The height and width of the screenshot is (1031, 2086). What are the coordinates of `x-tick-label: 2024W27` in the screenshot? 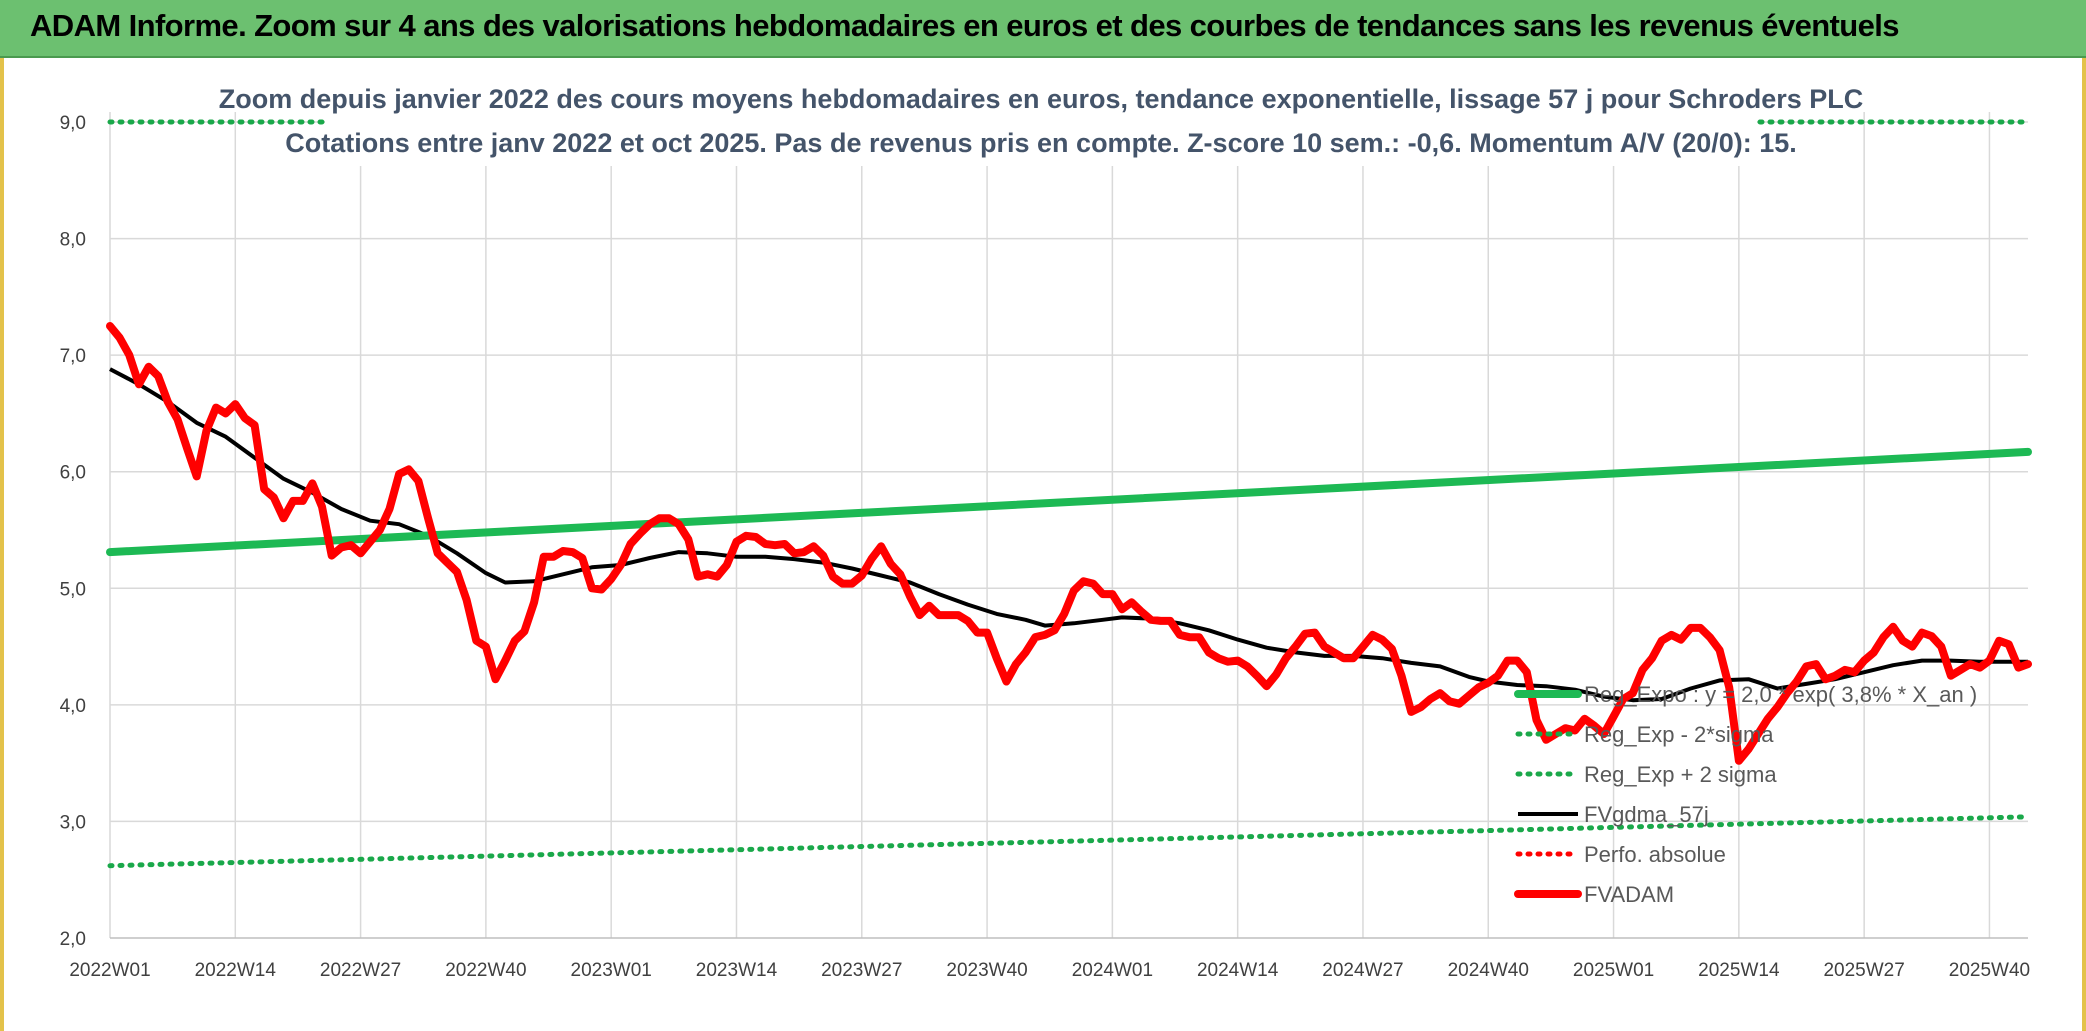 It's located at (1362, 970).